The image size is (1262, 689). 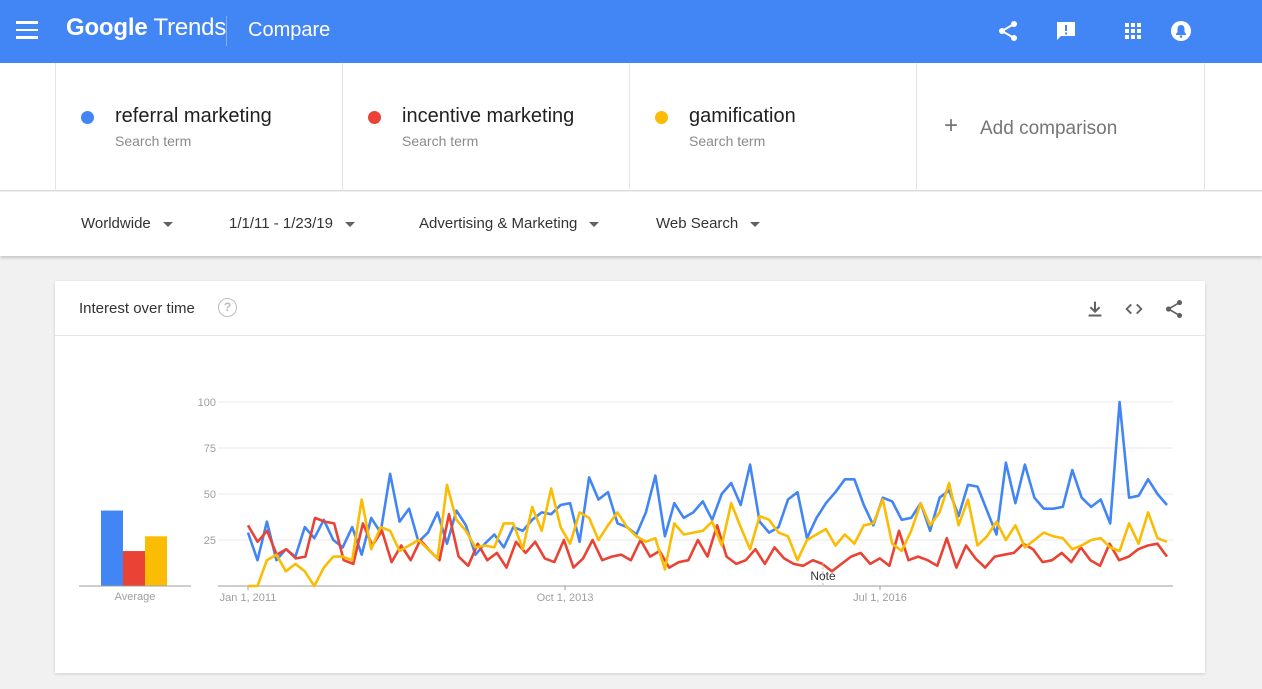 What do you see at coordinates (281, 223) in the screenshot?
I see `time-range-label: 1/1/11 - 1/23/19` at bounding box center [281, 223].